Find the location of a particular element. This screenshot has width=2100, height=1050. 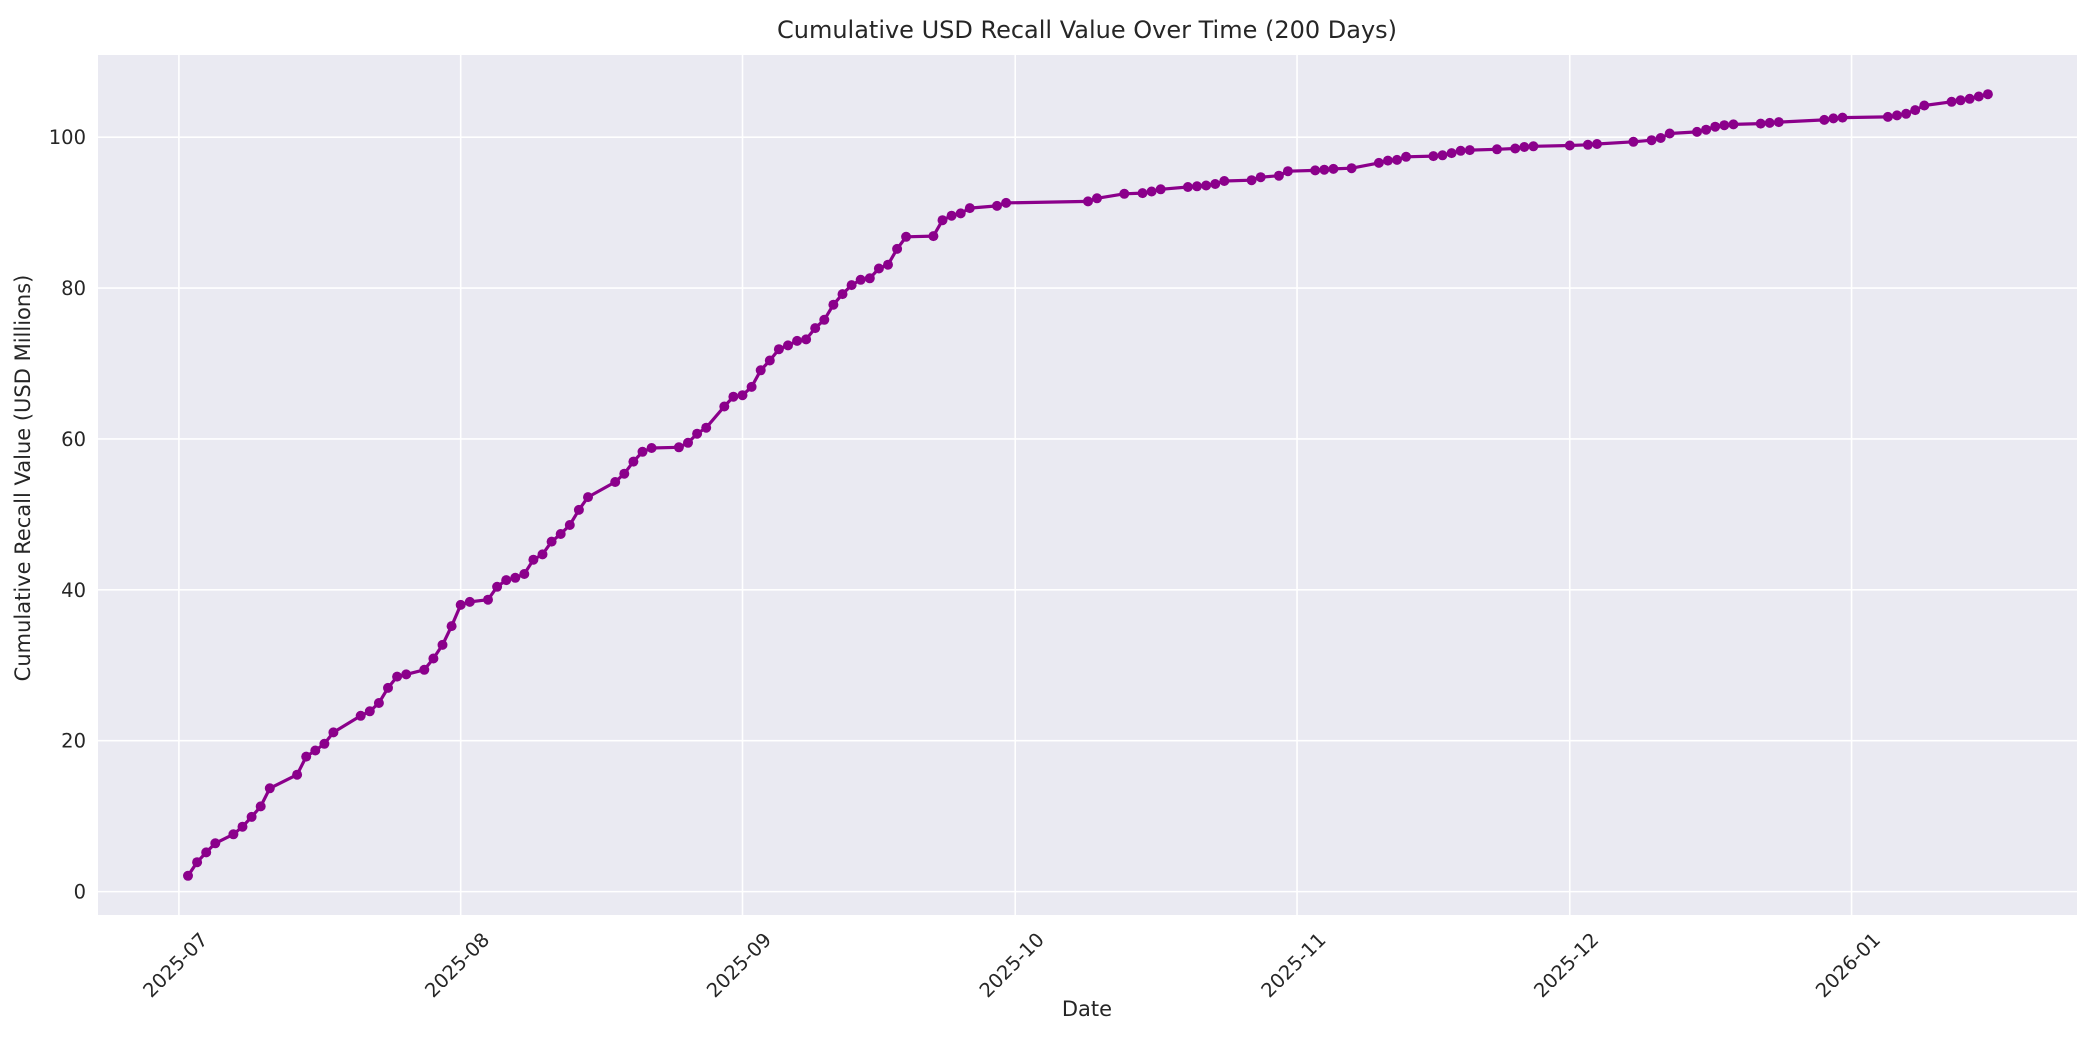

y-tick-label: 0 is located at coordinates (80, 892).